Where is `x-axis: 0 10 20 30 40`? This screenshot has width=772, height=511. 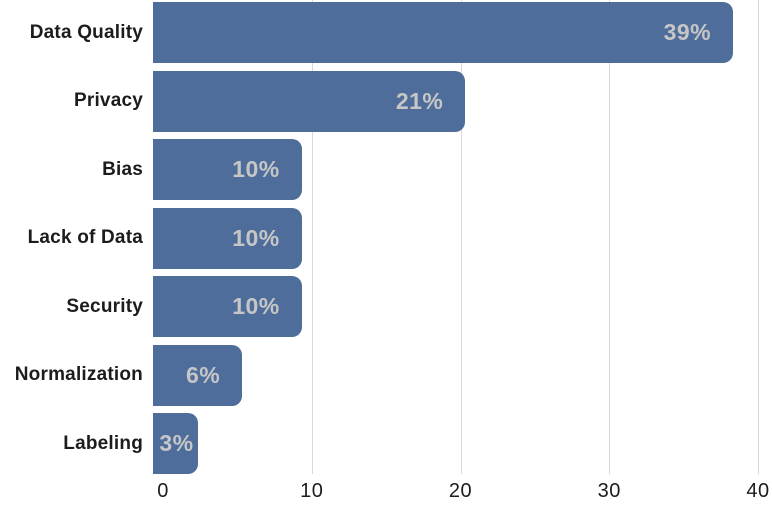
x-axis: 0 10 20 30 40 is located at coordinates (463, 493).